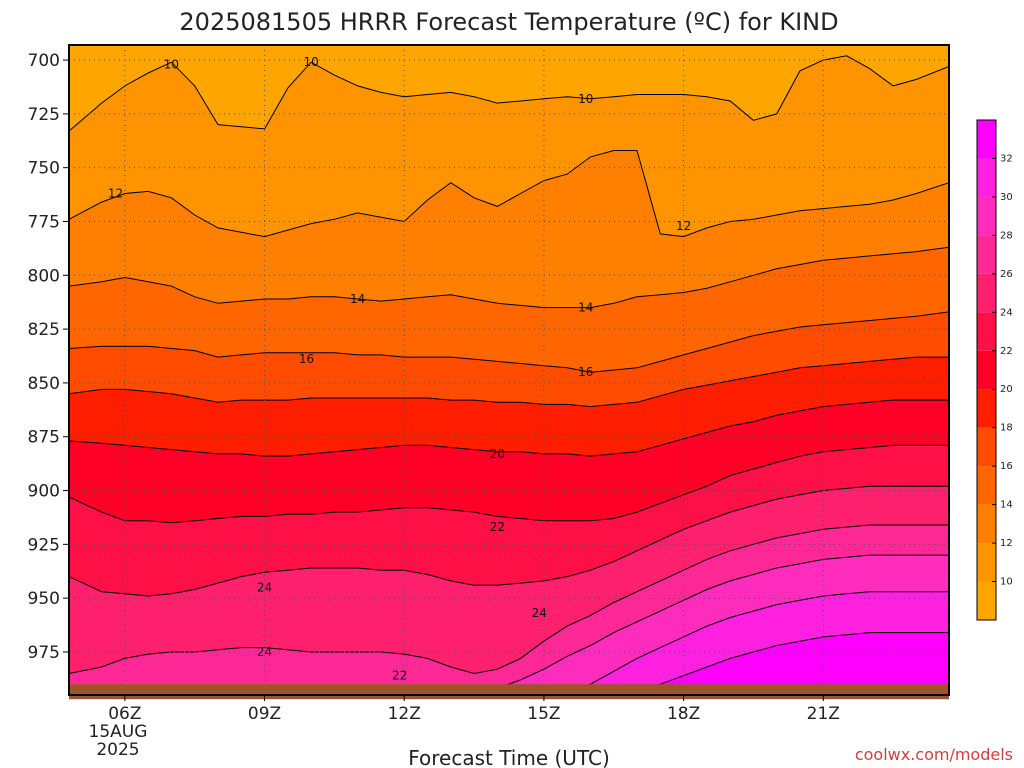  Describe the element at coordinates (683, 714) in the screenshot. I see `x-tick-label: 18Z` at that location.